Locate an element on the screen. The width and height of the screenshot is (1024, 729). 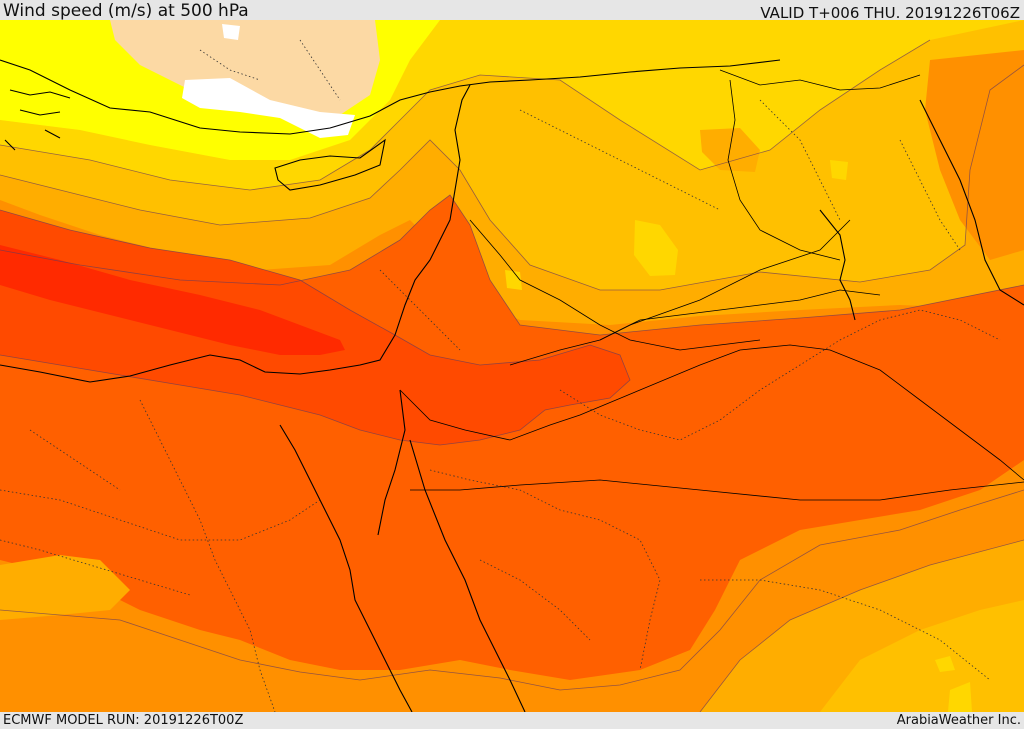
wind-band-peach is located at coordinates (245, 70).